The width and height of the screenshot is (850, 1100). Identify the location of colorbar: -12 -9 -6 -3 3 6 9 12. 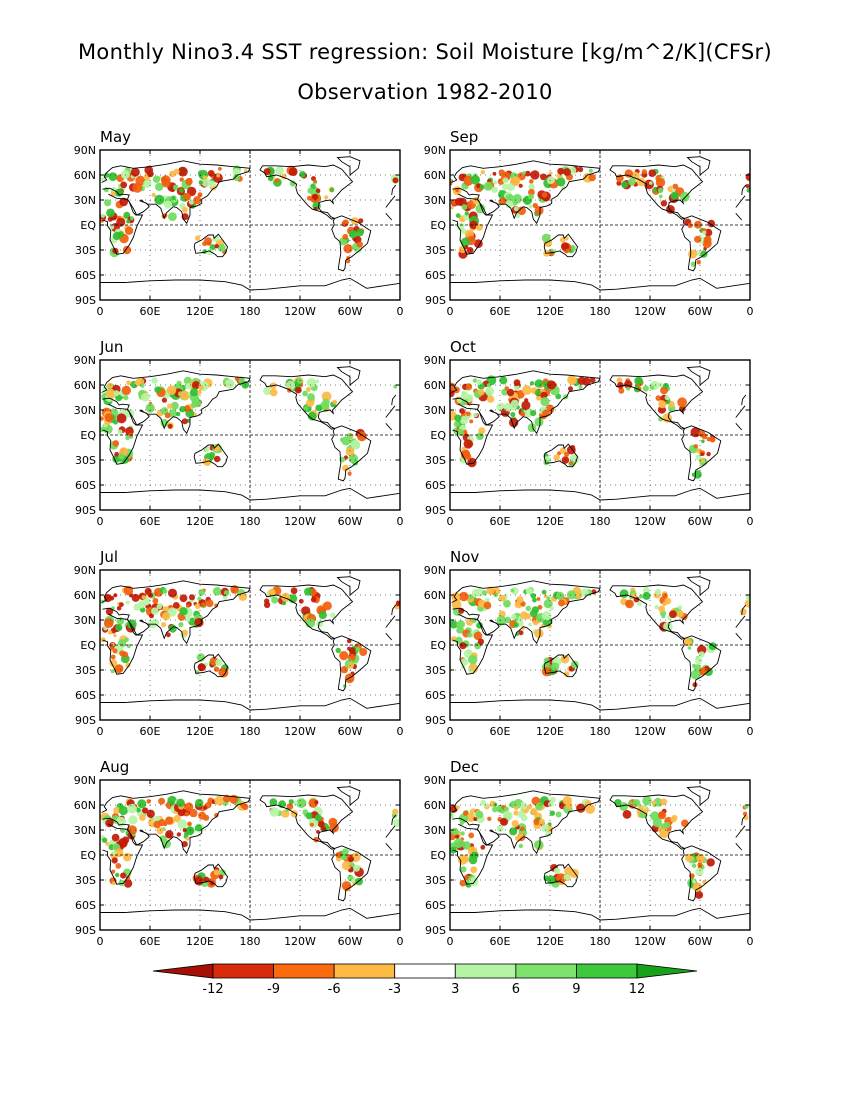
(425, 980).